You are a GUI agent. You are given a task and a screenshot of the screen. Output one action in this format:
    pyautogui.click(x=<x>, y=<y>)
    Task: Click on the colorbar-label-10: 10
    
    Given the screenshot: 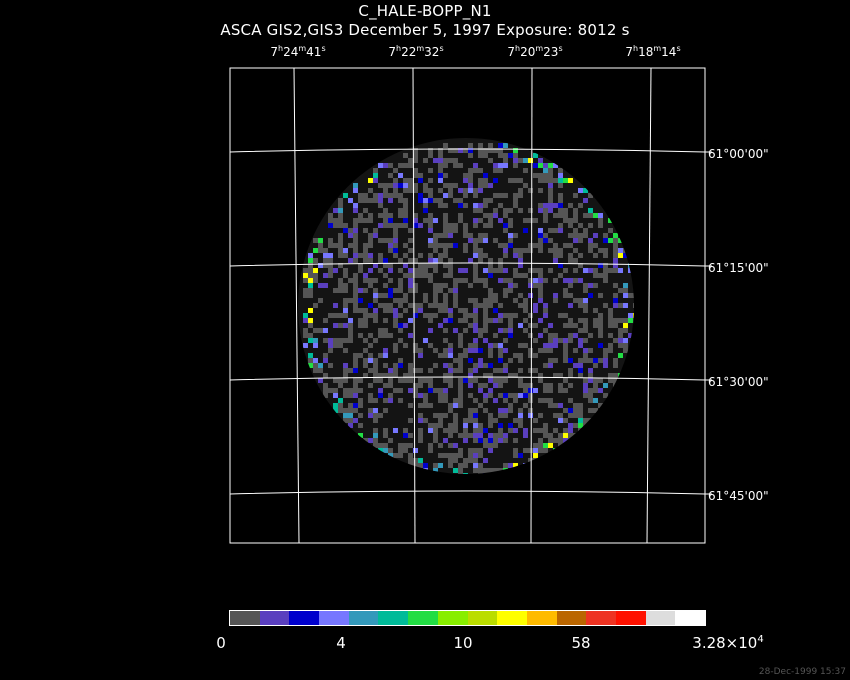 What is the action you would take?
    pyautogui.click(x=463, y=643)
    